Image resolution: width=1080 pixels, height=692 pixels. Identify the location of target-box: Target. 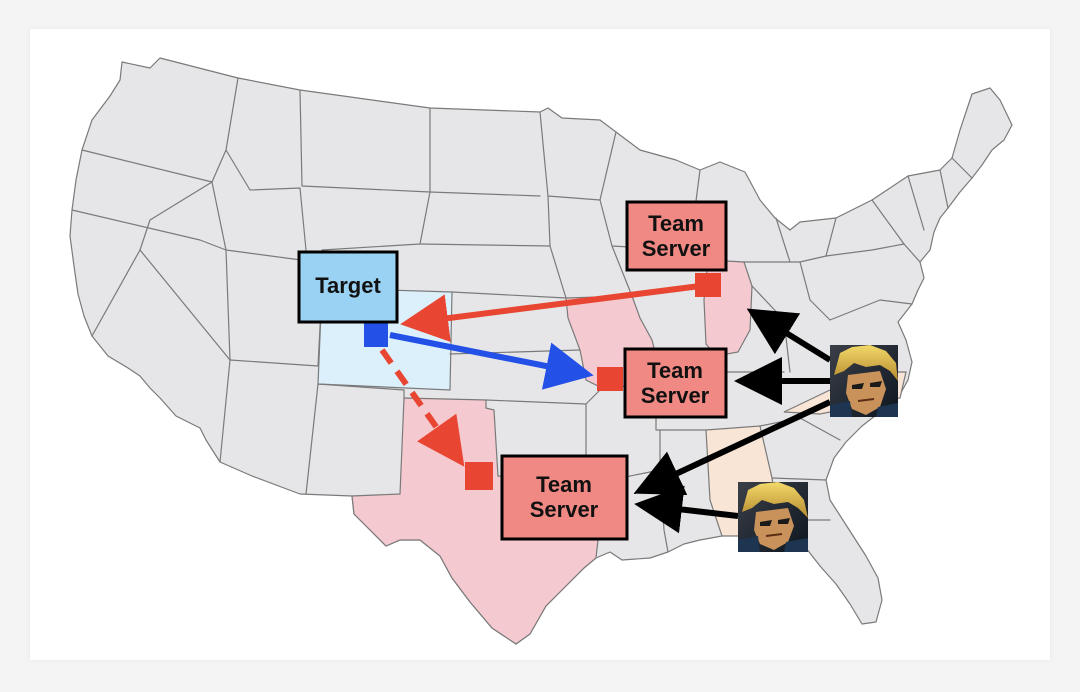
(348, 287).